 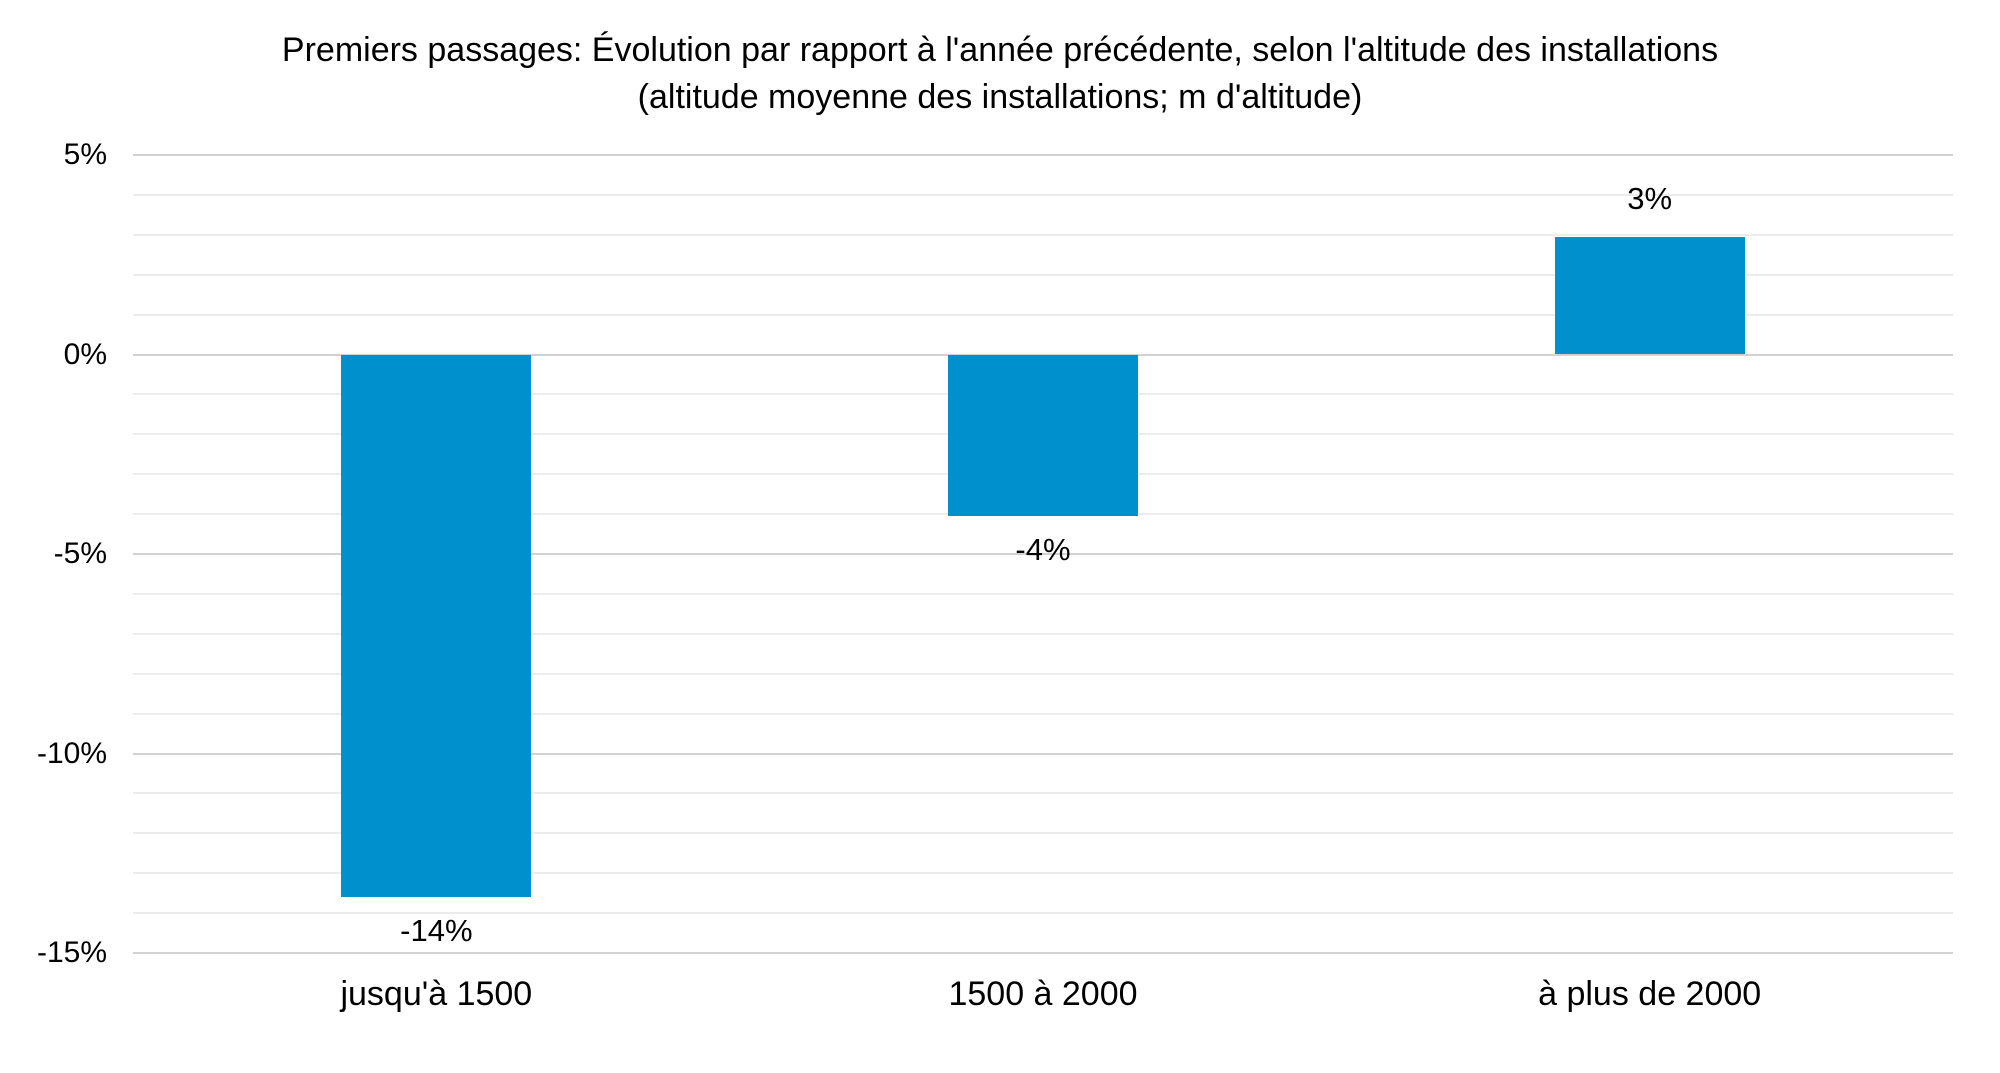 I want to click on y-axis-tick-label: 0%, so click(x=85, y=354).